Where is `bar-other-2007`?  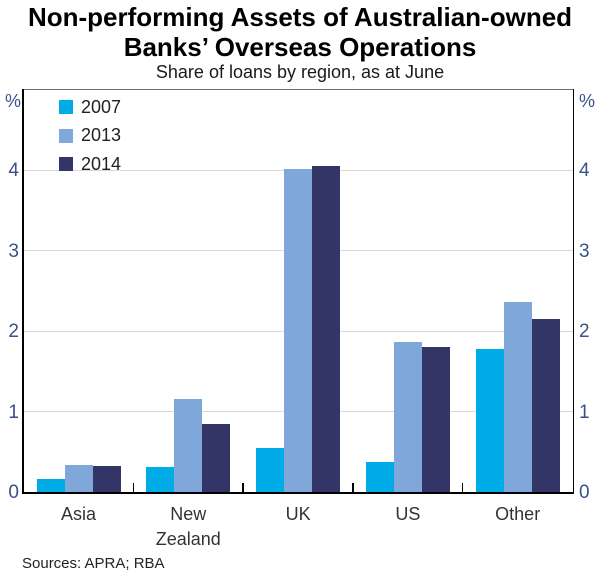 bar-other-2007 is located at coordinates (489, 420).